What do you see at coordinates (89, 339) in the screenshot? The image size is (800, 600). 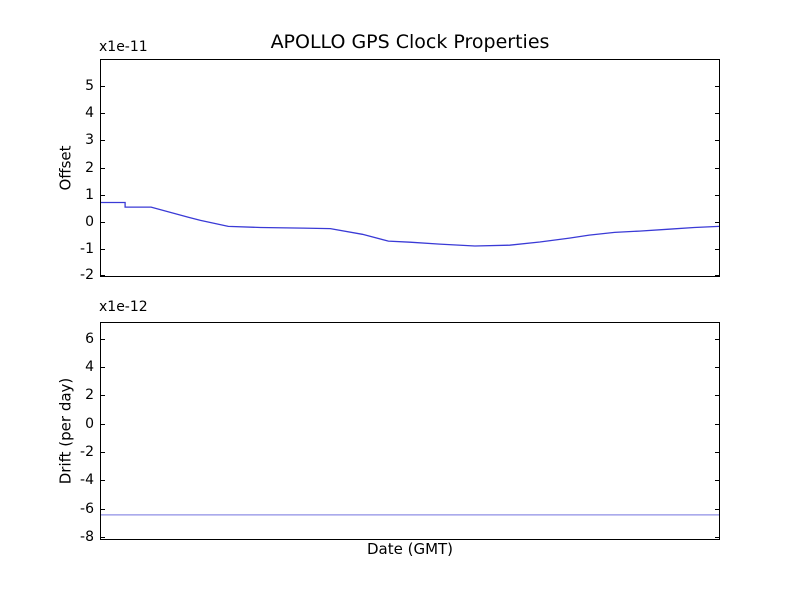 I see `y-tick-label: 6` at bounding box center [89, 339].